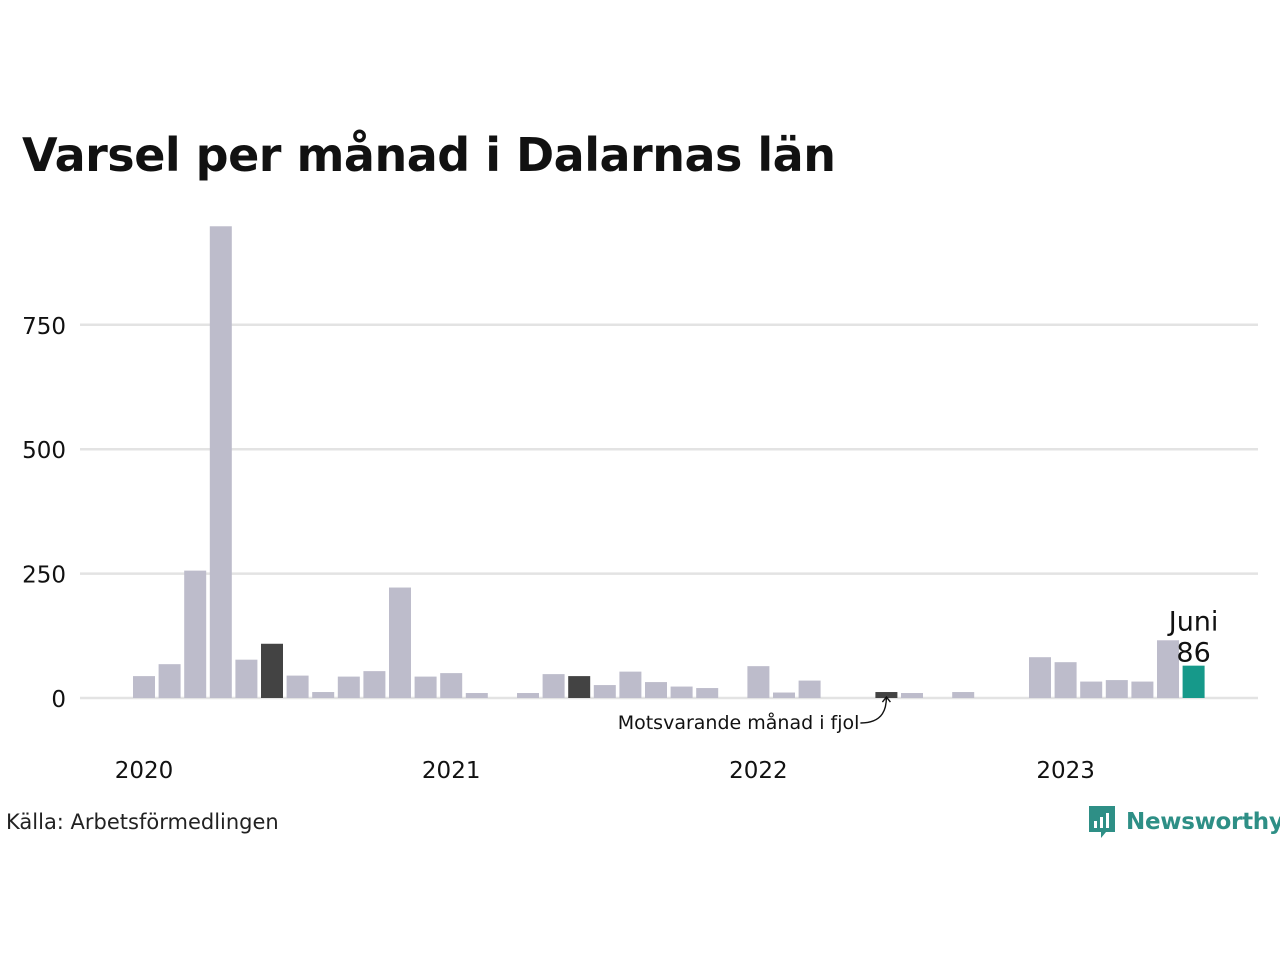 The image size is (1280, 960). I want to click on same-month-last-year-note: Motsvarande månad i fjol, so click(739, 722).